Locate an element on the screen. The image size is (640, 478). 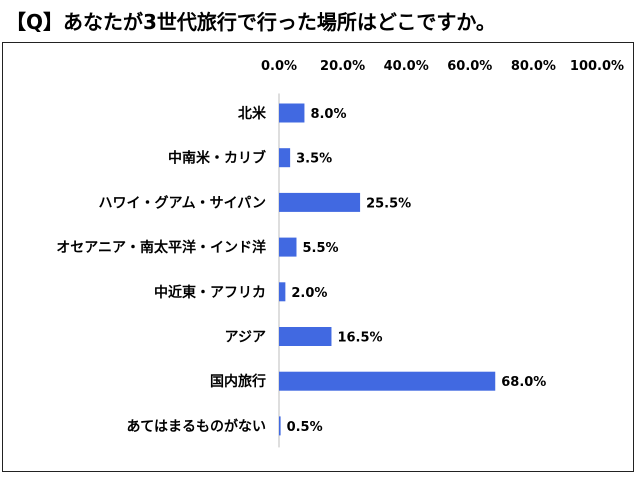
x-tick-label: 0.0% is located at coordinates (279, 66).